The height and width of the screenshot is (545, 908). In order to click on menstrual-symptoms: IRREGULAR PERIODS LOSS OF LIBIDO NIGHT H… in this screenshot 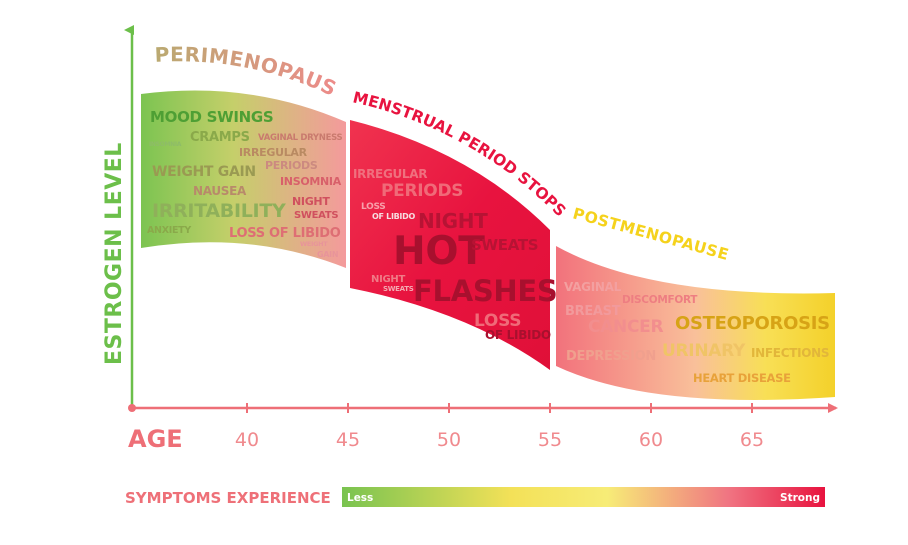, I will do `click(455, 254)`.